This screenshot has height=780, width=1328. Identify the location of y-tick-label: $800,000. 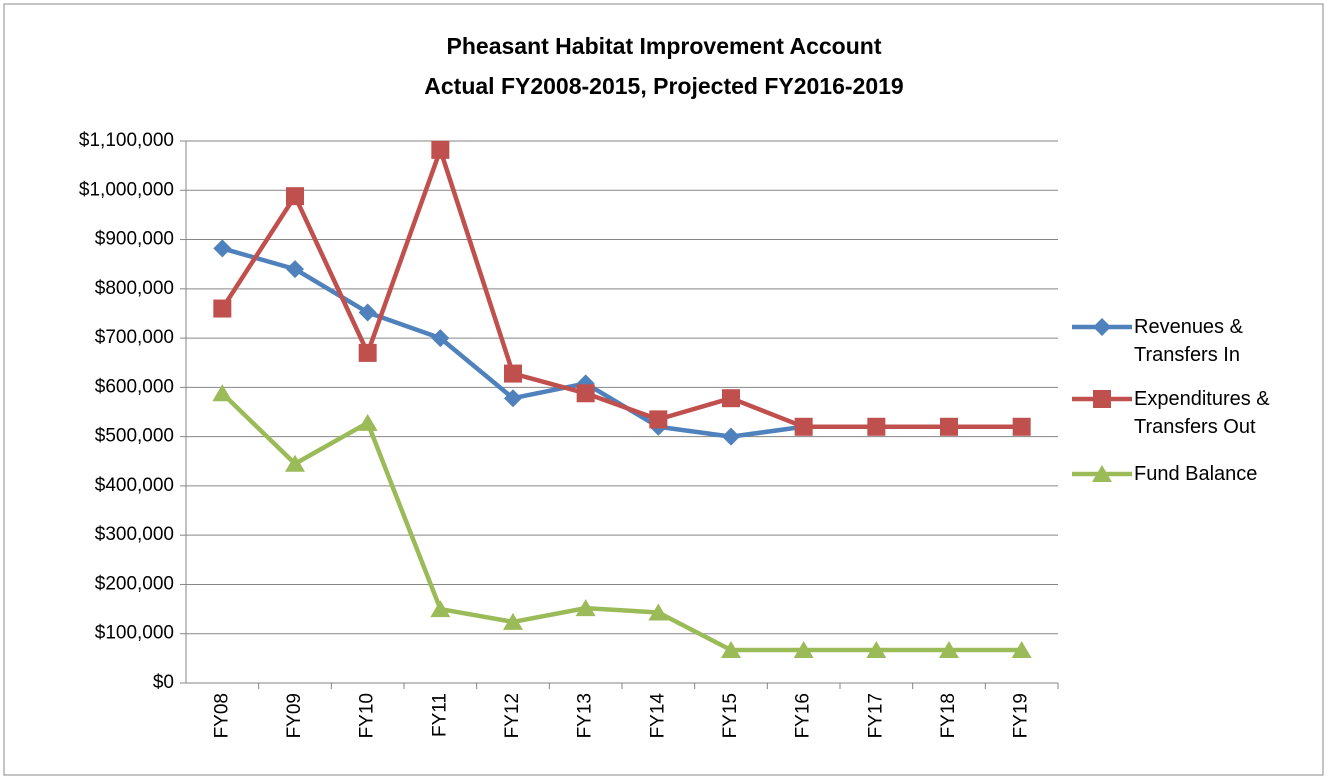
(134, 288).